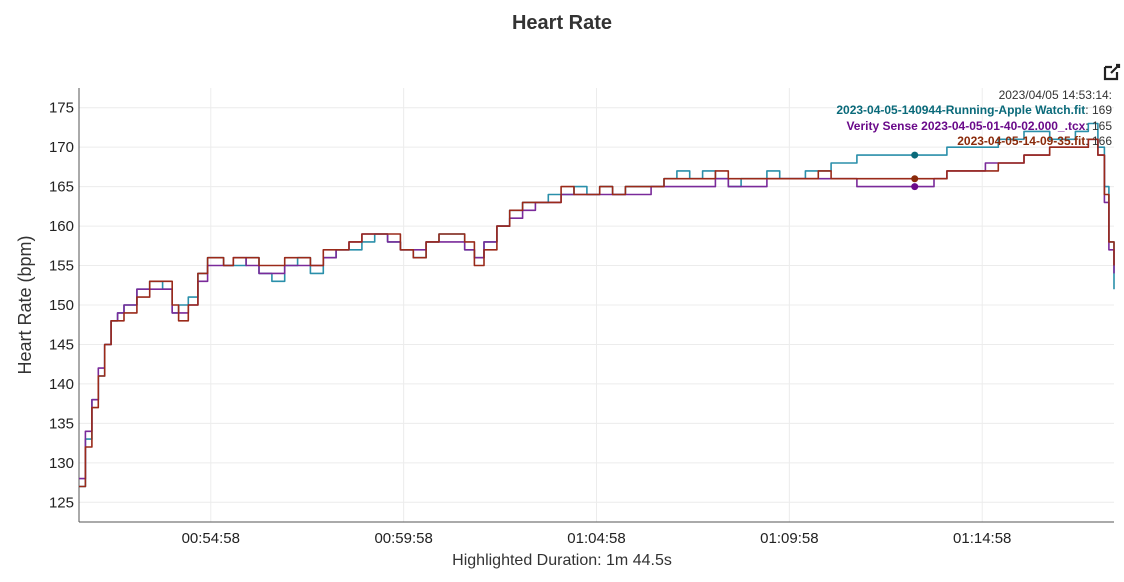  I want to click on x-tick-label: 00:59:58, so click(403, 538).